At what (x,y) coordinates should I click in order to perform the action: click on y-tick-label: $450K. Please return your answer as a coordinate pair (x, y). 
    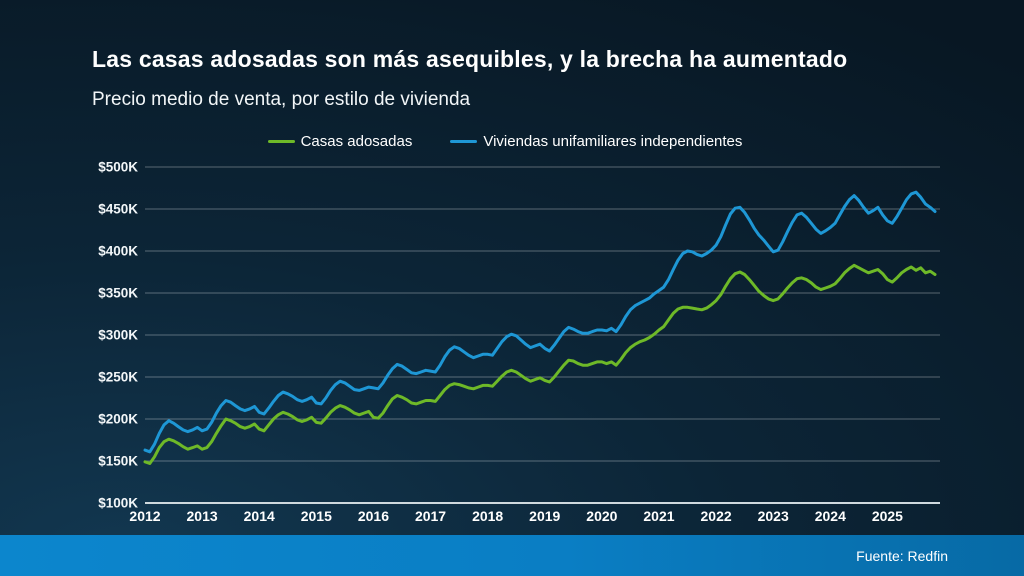
    Looking at the image, I should click on (118, 209).